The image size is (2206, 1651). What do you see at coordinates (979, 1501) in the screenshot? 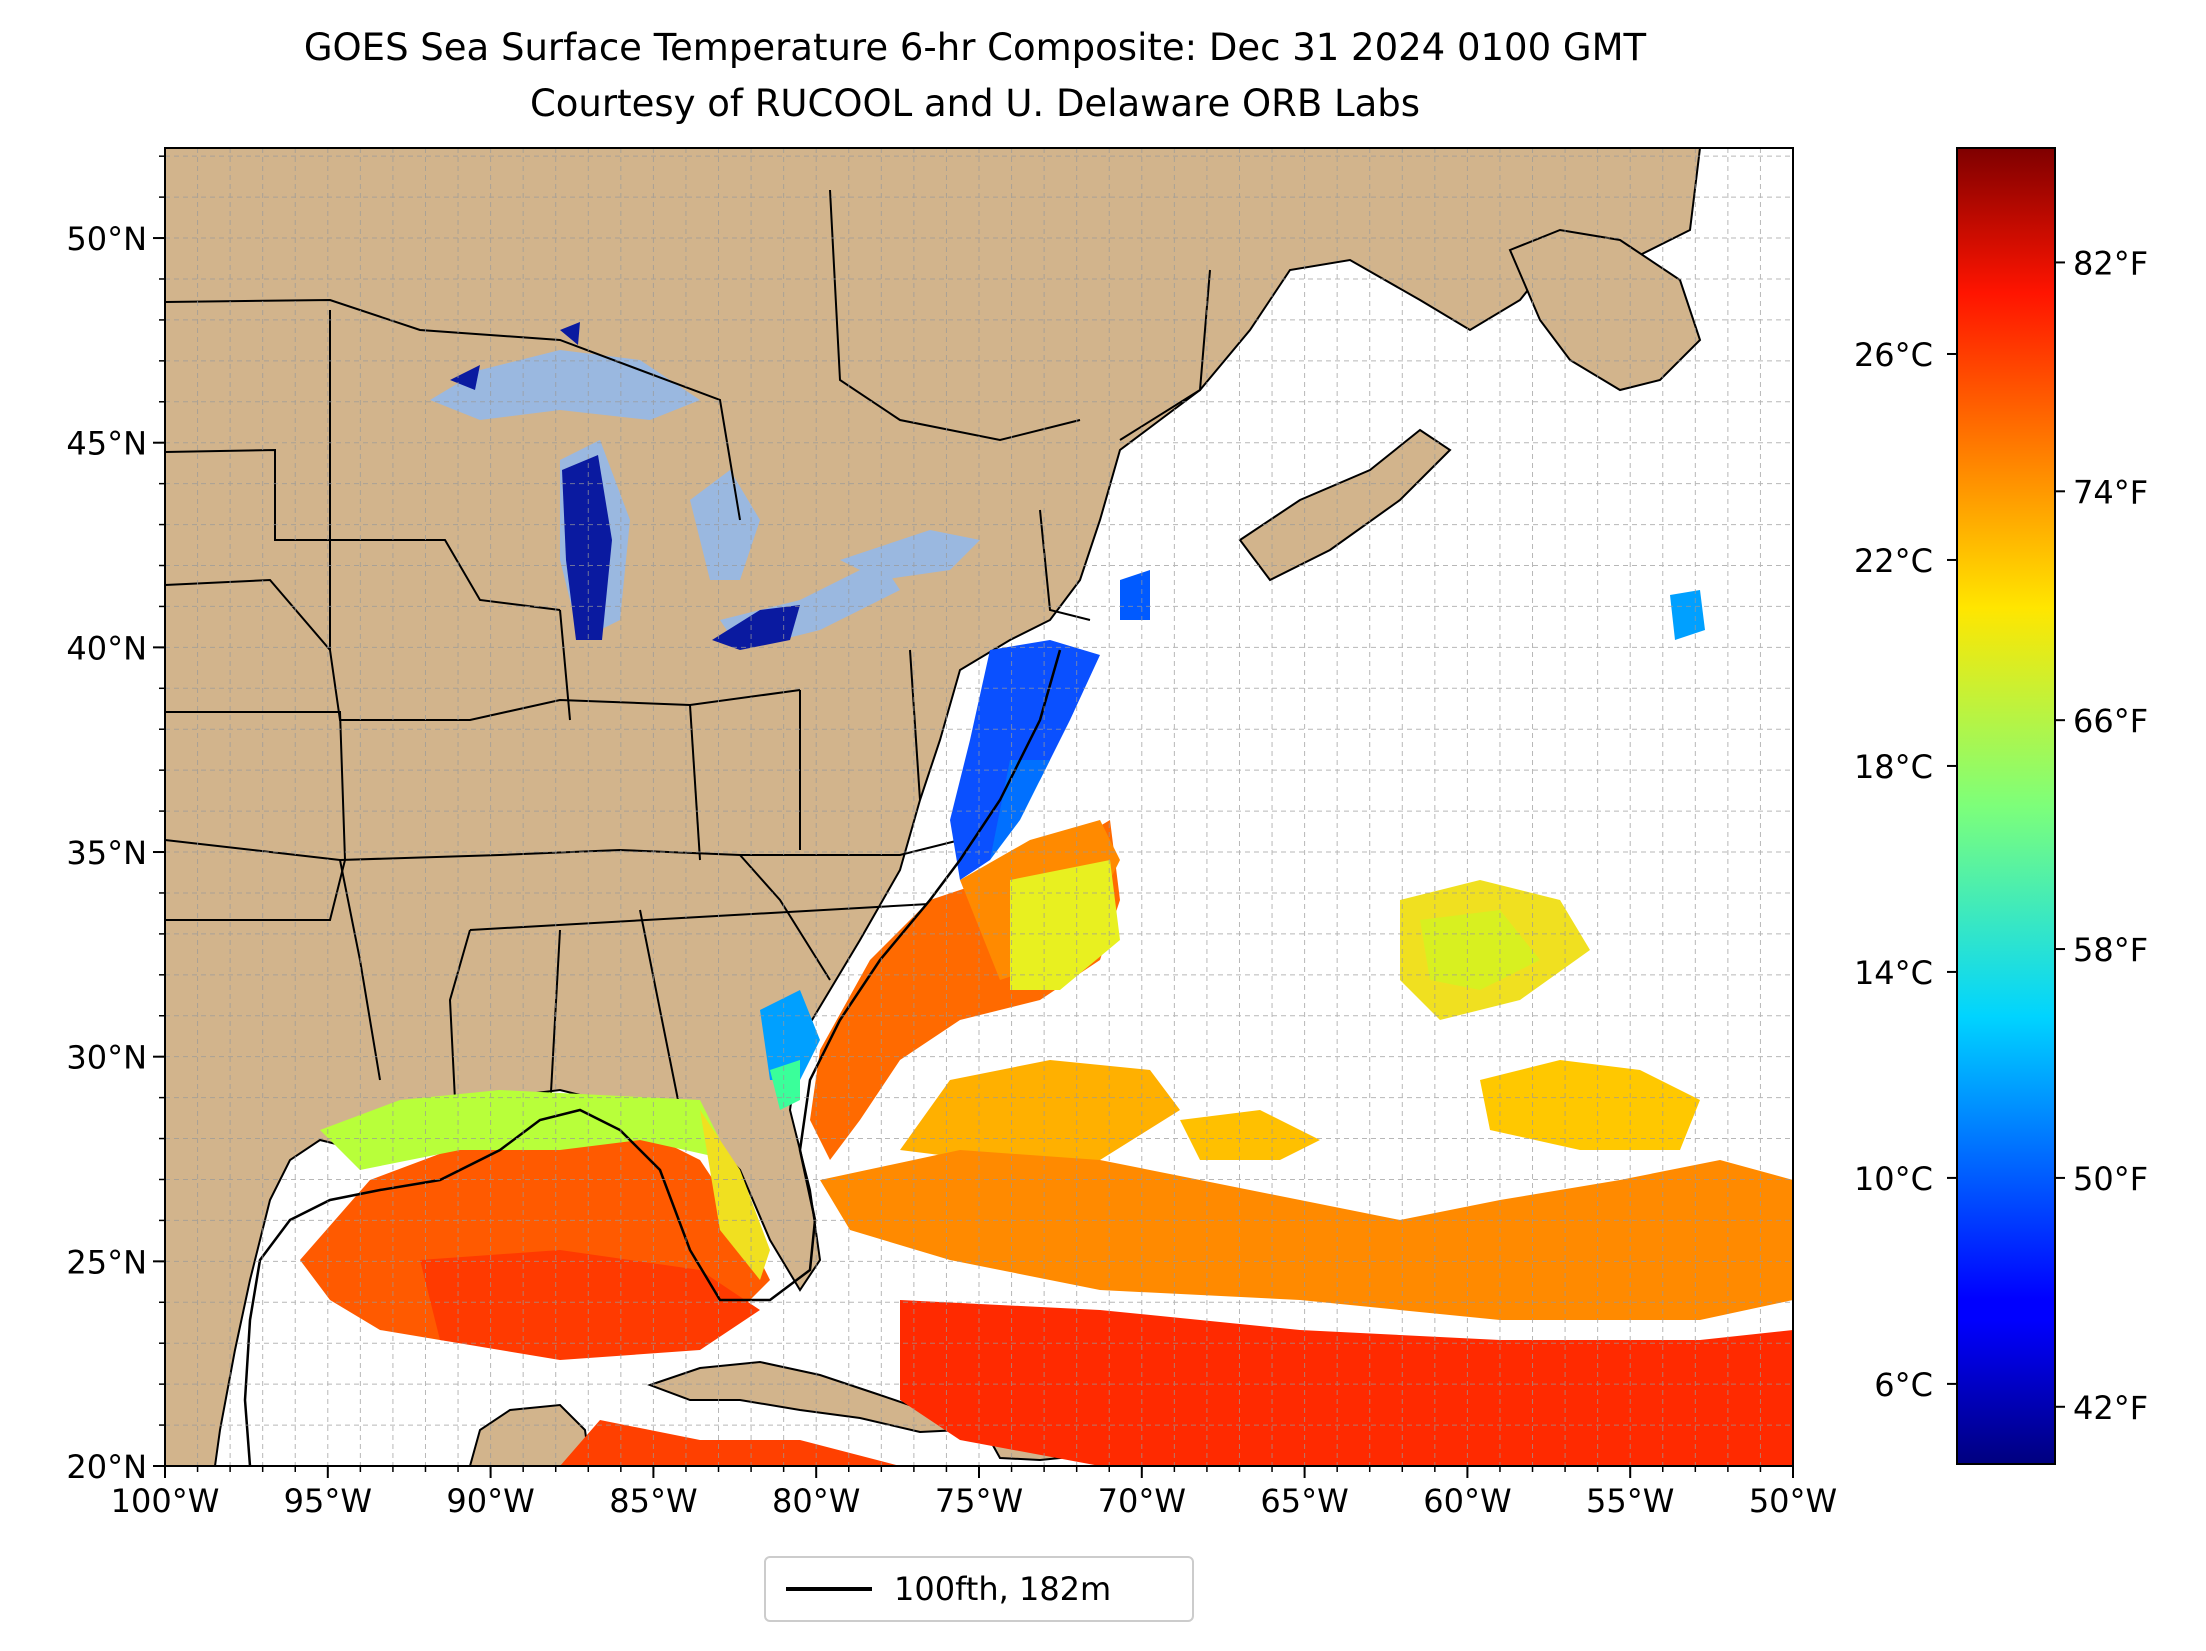
I see `lon-tick-label: 75°W` at bounding box center [979, 1501].